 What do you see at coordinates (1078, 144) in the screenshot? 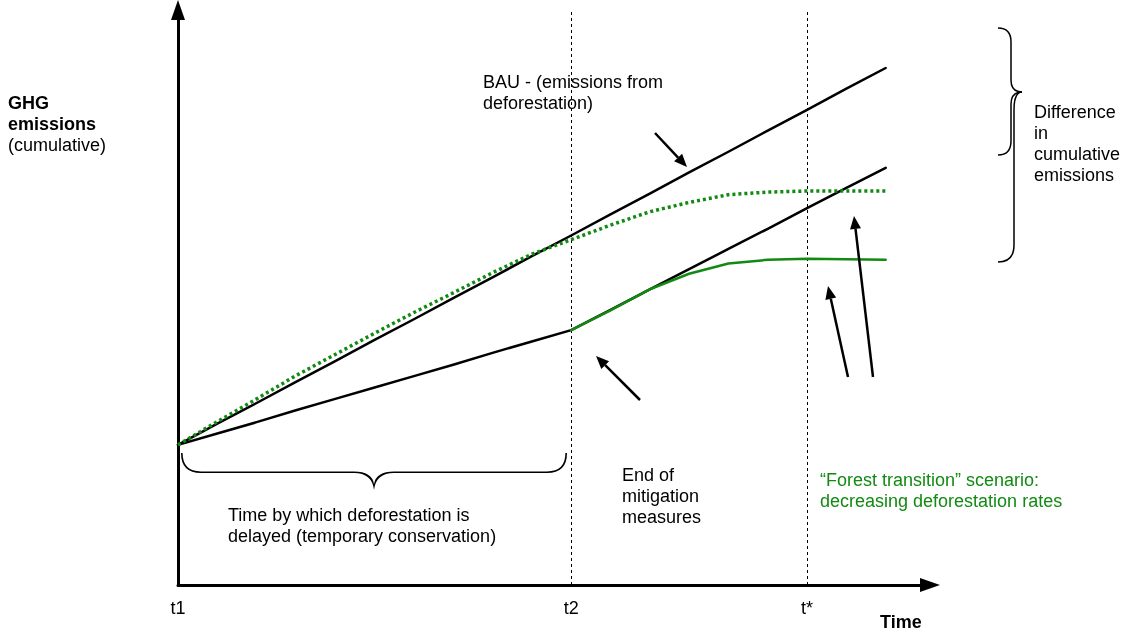
I see `text: Difference in cumulative emissions` at bounding box center [1078, 144].